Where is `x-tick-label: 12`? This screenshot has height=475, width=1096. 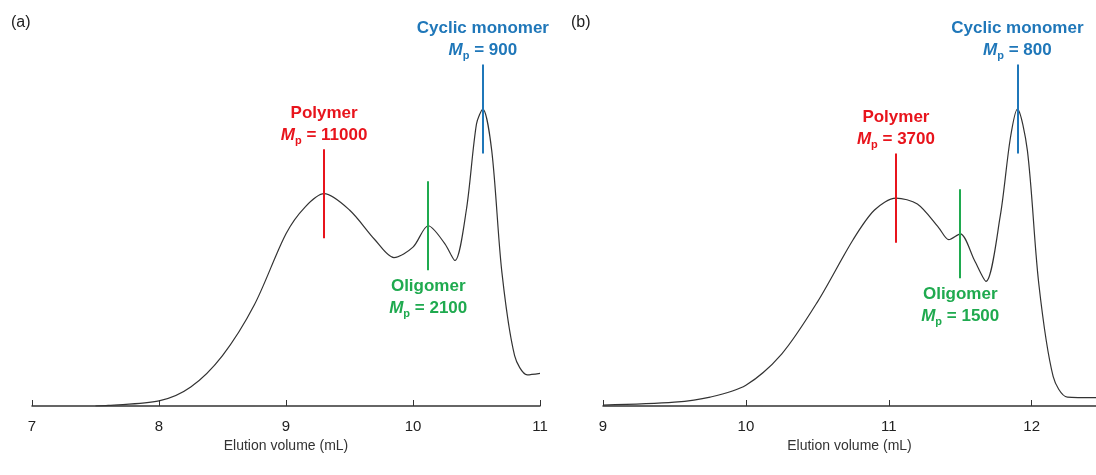 x-tick-label: 12 is located at coordinates (1032, 425).